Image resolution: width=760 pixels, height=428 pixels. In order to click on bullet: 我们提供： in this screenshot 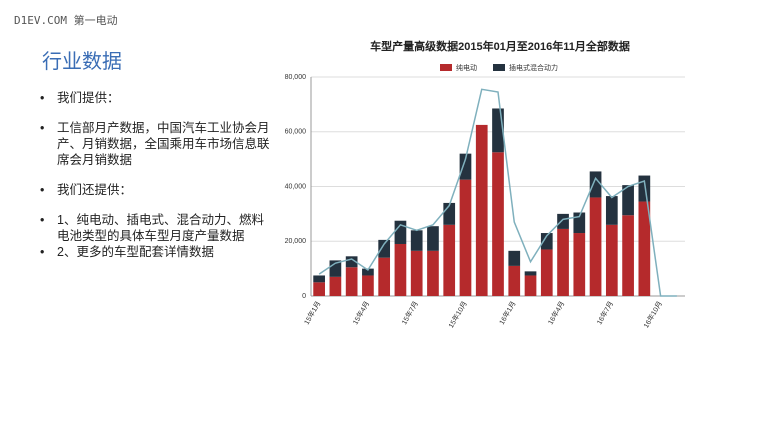, I will do `click(155, 98)`.